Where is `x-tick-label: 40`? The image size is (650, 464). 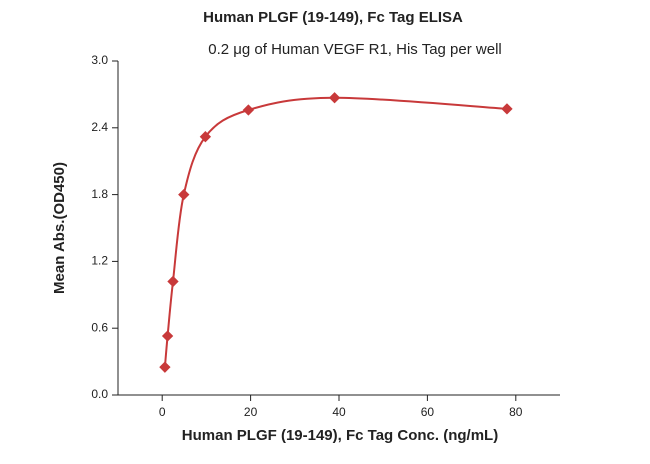
x-tick-label: 40 is located at coordinates (339, 412).